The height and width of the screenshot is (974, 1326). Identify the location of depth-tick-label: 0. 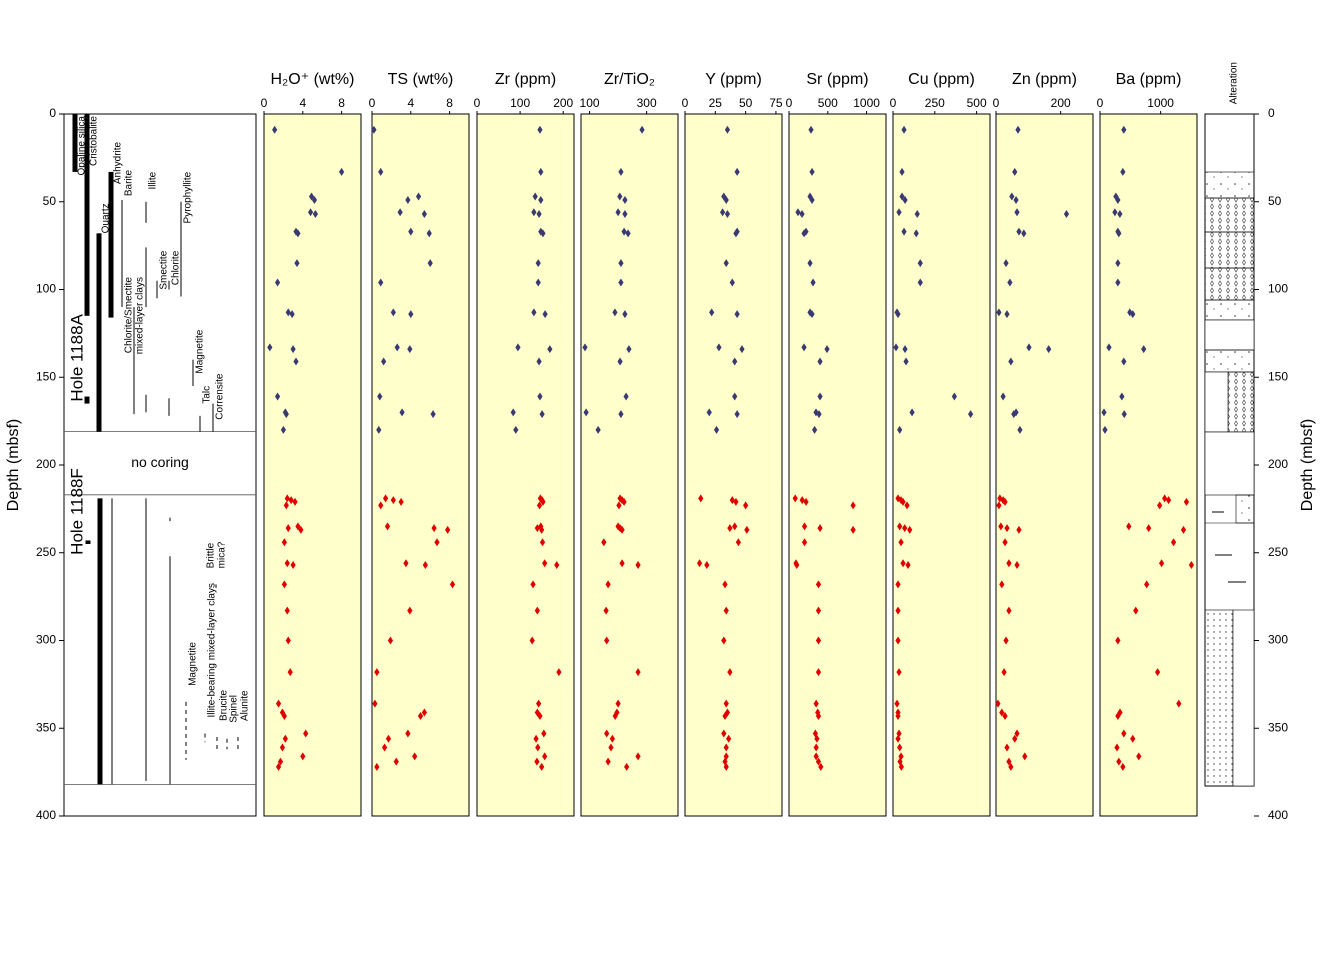
(1271, 113).